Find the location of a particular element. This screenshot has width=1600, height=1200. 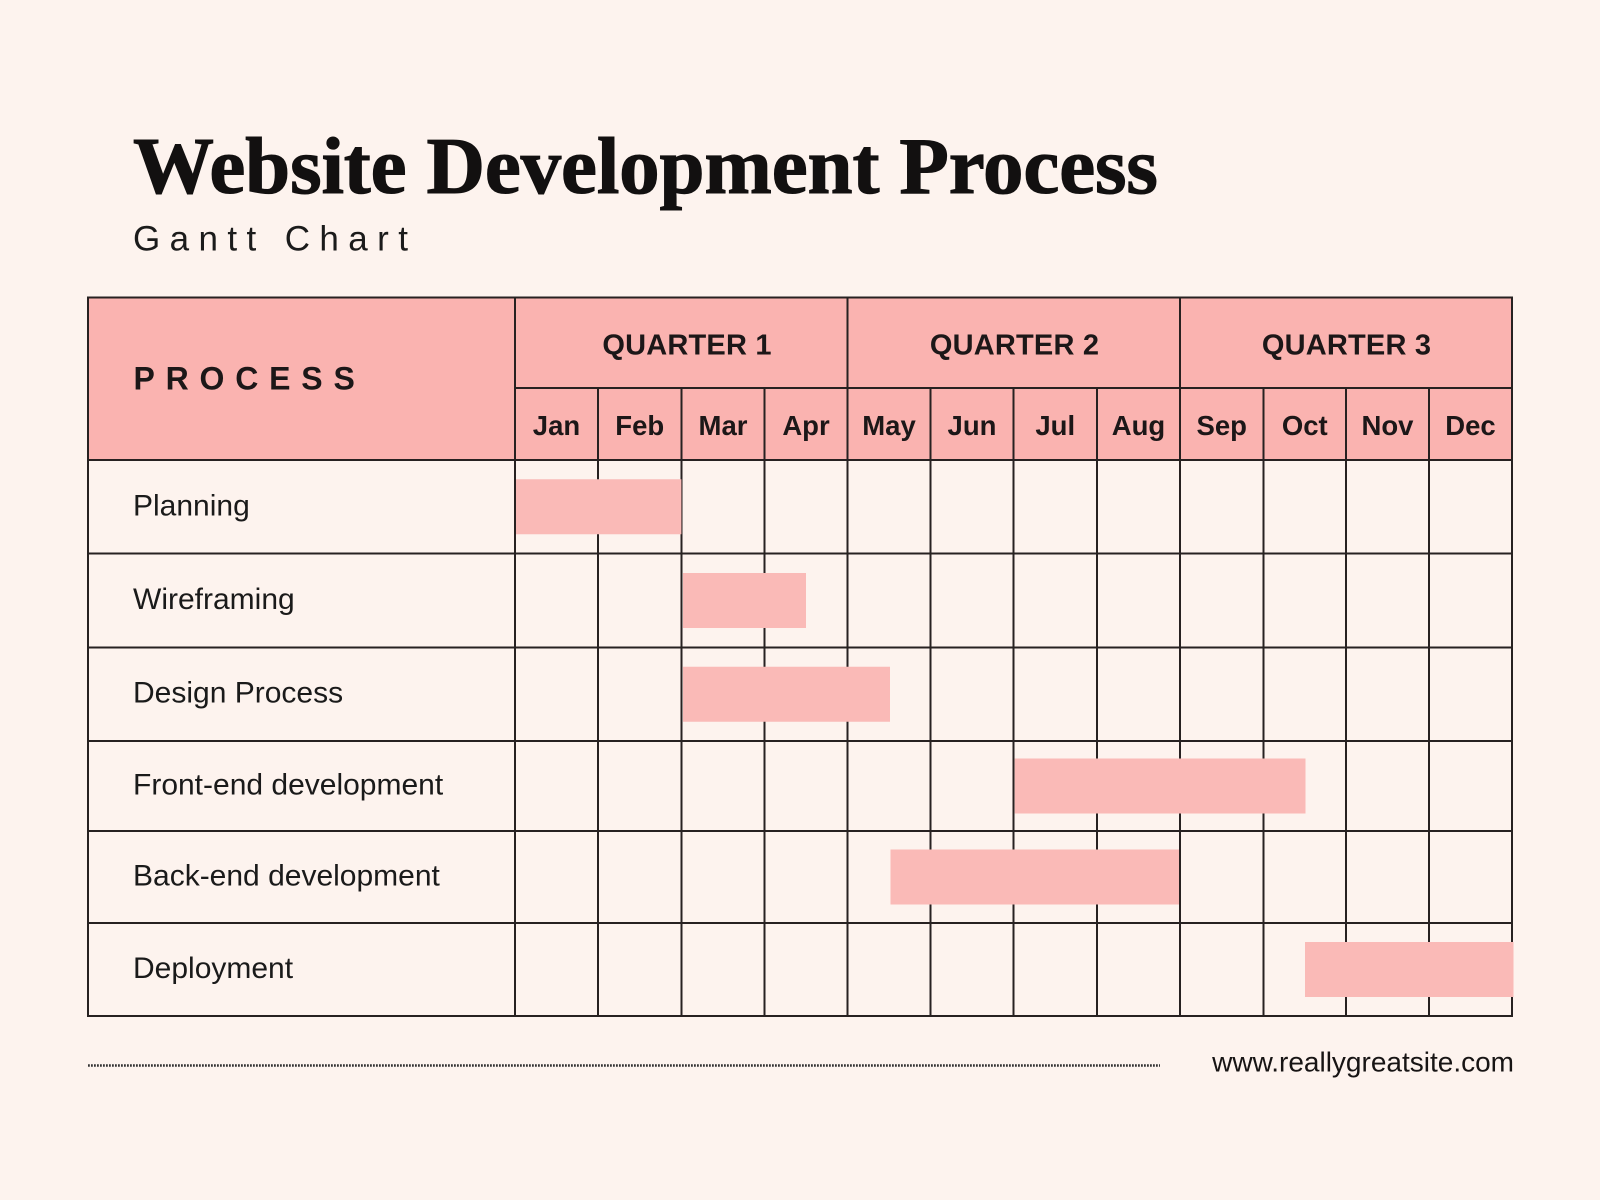

svg-text: Jan is located at coordinates (556, 425).